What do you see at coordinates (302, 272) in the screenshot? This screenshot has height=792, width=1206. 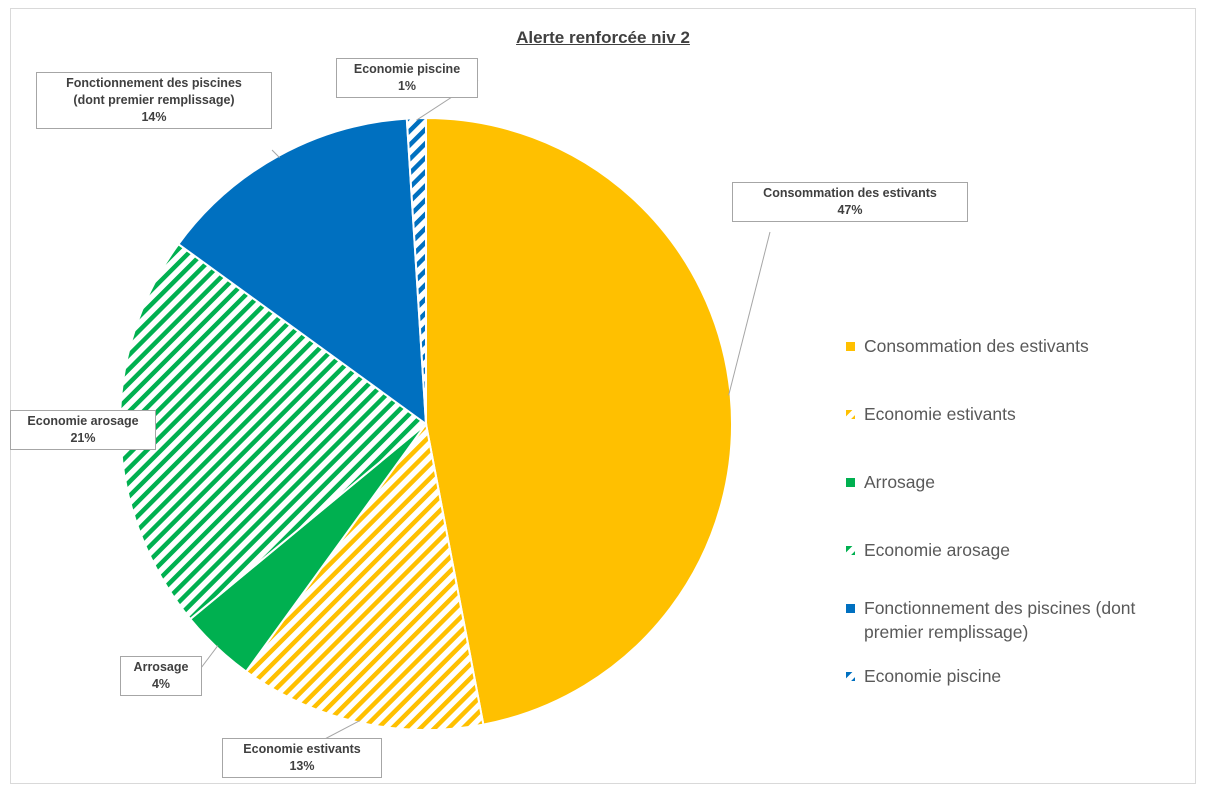 I see `slice-fonctionnement-piscines` at bounding box center [302, 272].